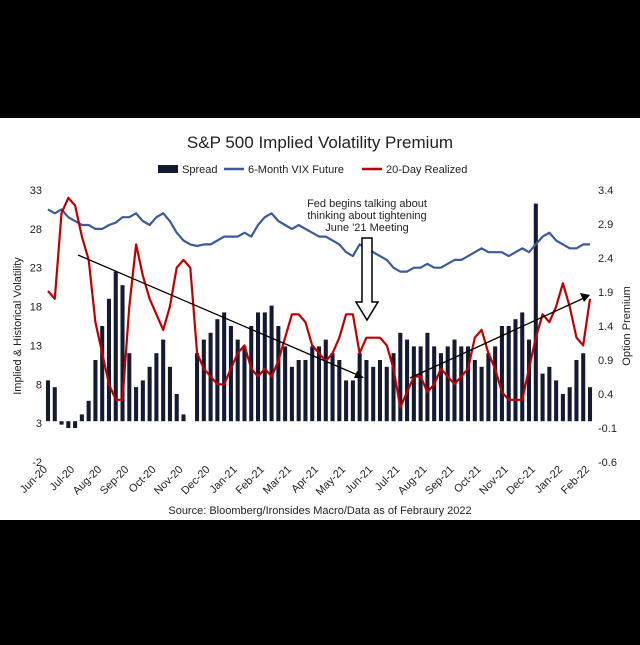 This screenshot has width=640, height=645. I want to click on y-tick-label: 28, so click(36, 230).